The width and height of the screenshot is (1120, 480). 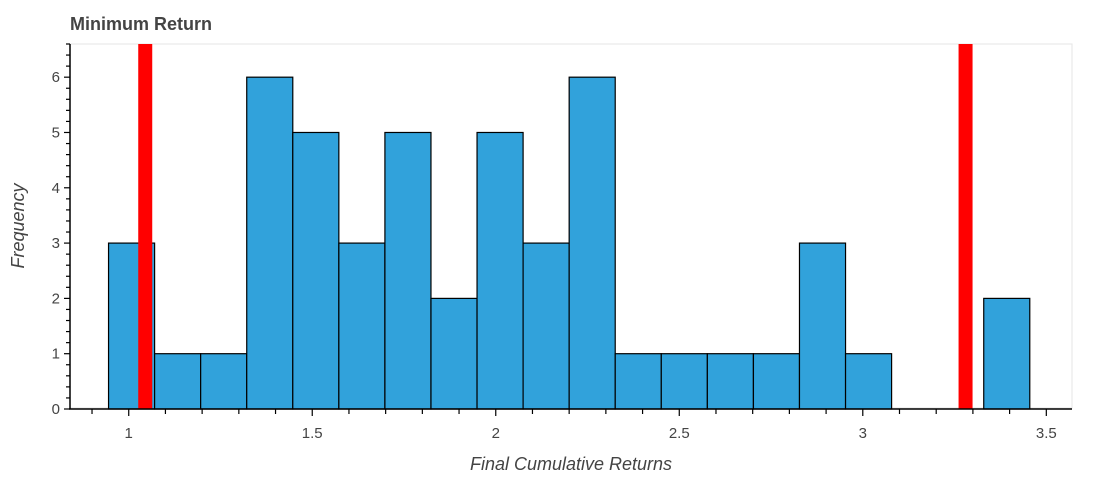 I want to click on y-tick-label: 4, so click(x=56, y=188).